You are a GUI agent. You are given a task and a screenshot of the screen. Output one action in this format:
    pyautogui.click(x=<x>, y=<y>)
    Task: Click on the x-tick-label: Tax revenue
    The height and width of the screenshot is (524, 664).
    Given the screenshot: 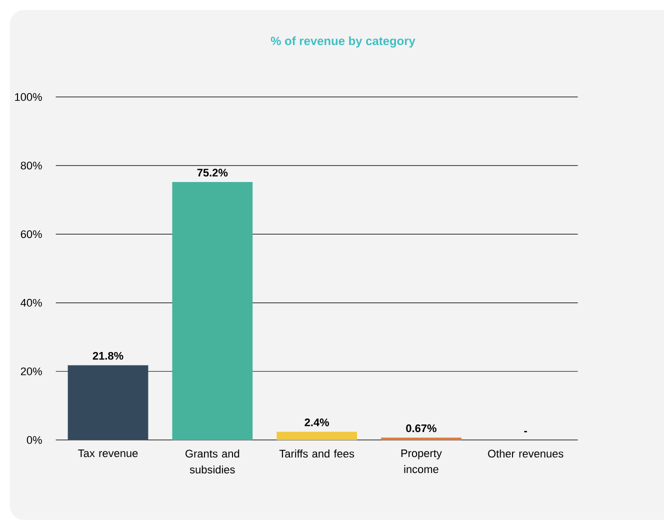 What is the action you would take?
    pyautogui.click(x=108, y=454)
    